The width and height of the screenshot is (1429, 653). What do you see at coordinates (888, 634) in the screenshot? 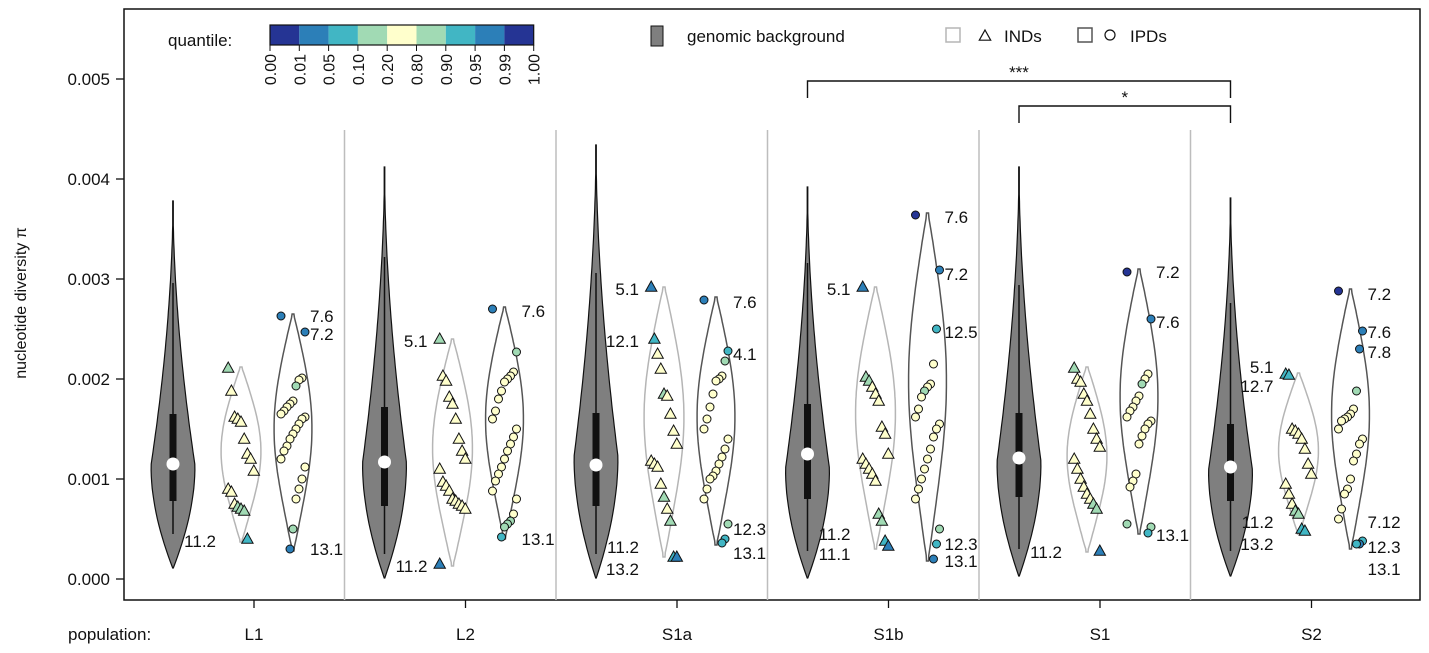
I see `x-tick-label: S1b` at bounding box center [888, 634].